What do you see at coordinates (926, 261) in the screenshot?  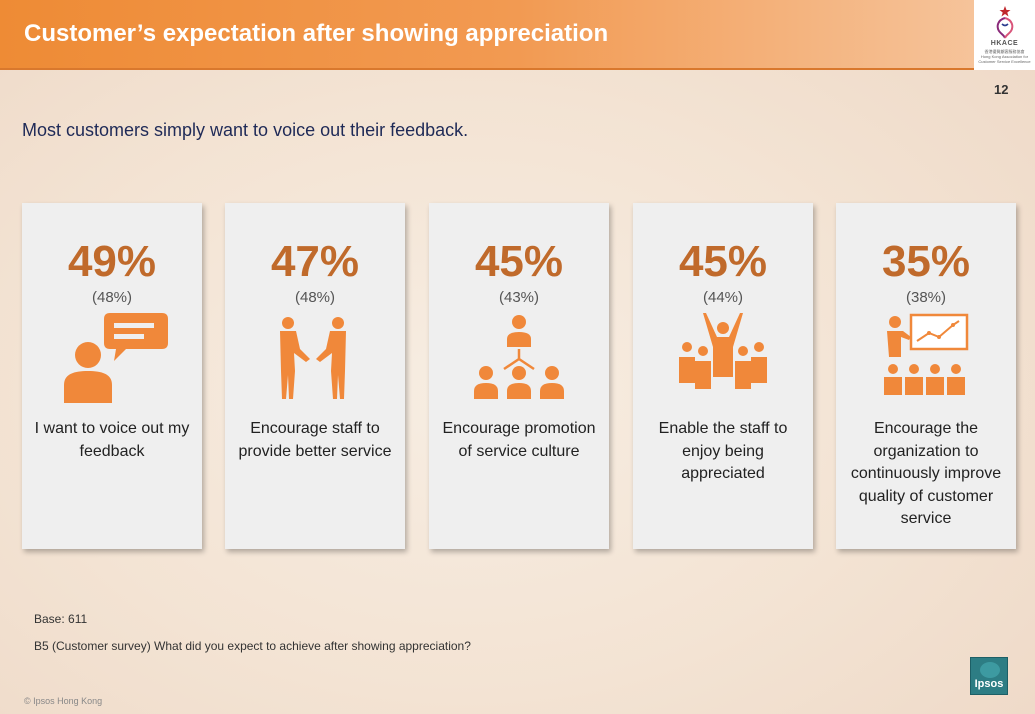 I see `stat-value: 35%` at bounding box center [926, 261].